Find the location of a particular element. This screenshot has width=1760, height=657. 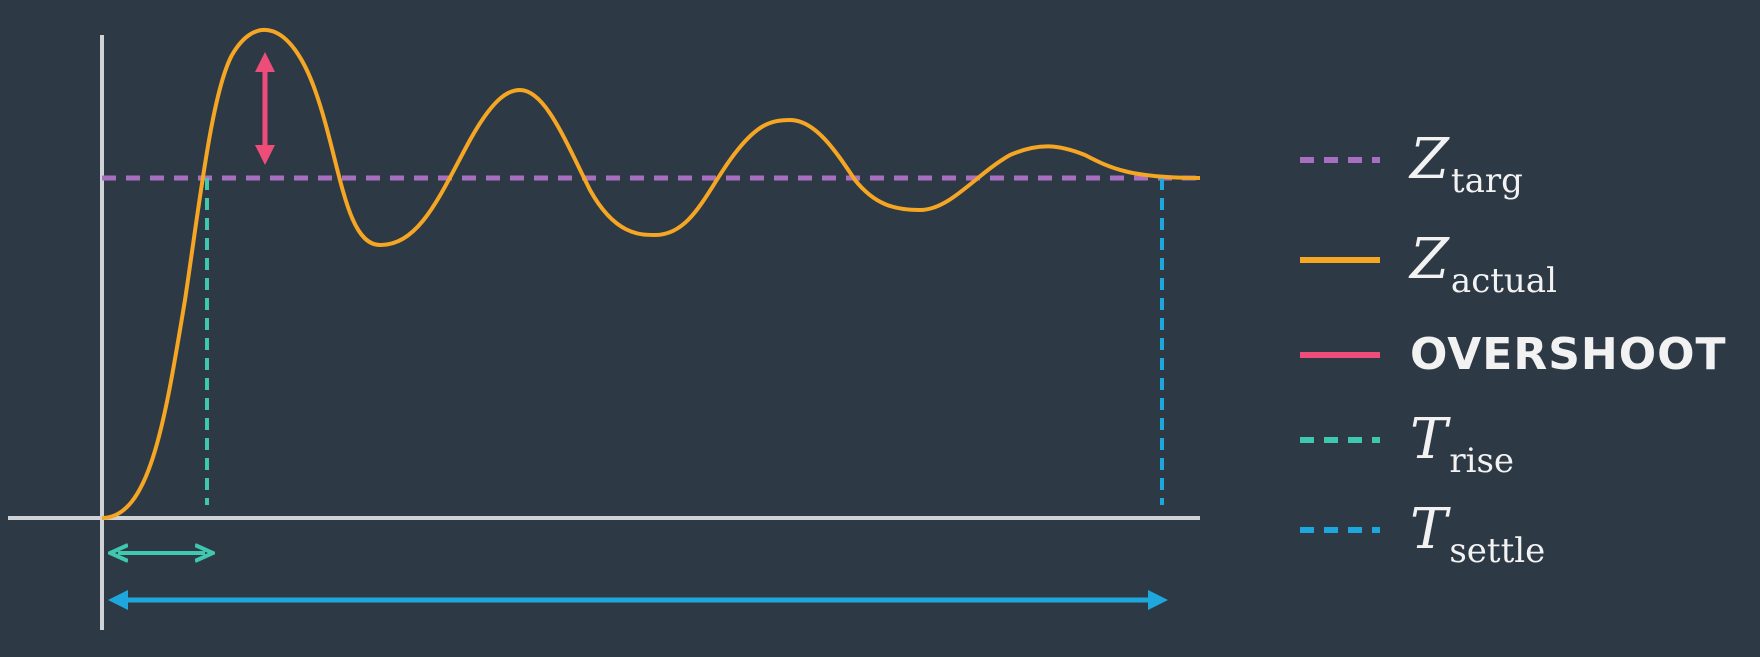

legend-label-settle: Tsettle is located at coordinates (1477, 534).